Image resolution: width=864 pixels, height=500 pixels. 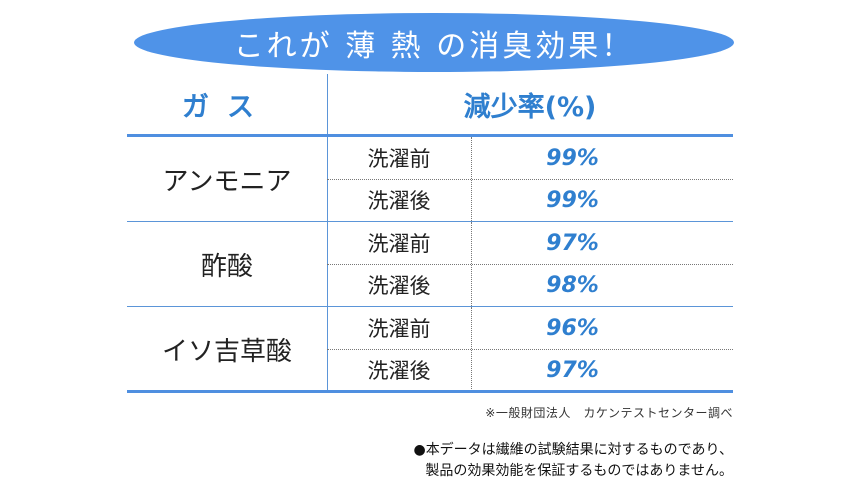 I want to click on disclaimer-line-2: 製品の効果効能を保証するものではありません。, so click(x=579, y=471).